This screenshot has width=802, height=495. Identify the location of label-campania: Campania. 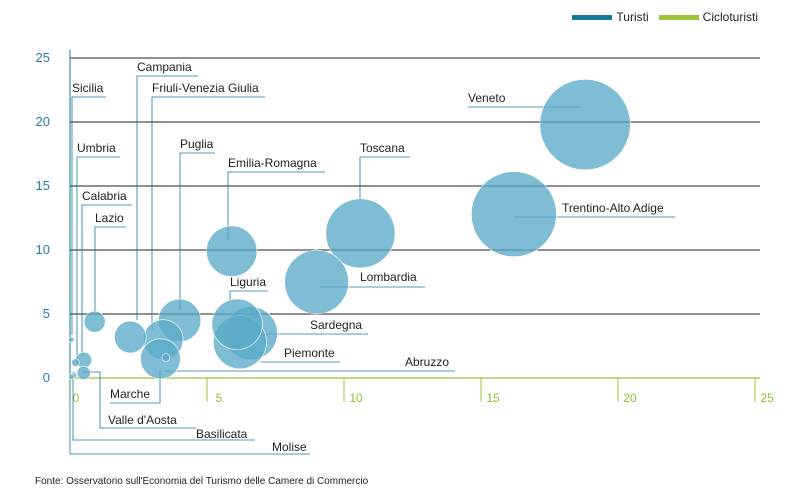
(164, 67).